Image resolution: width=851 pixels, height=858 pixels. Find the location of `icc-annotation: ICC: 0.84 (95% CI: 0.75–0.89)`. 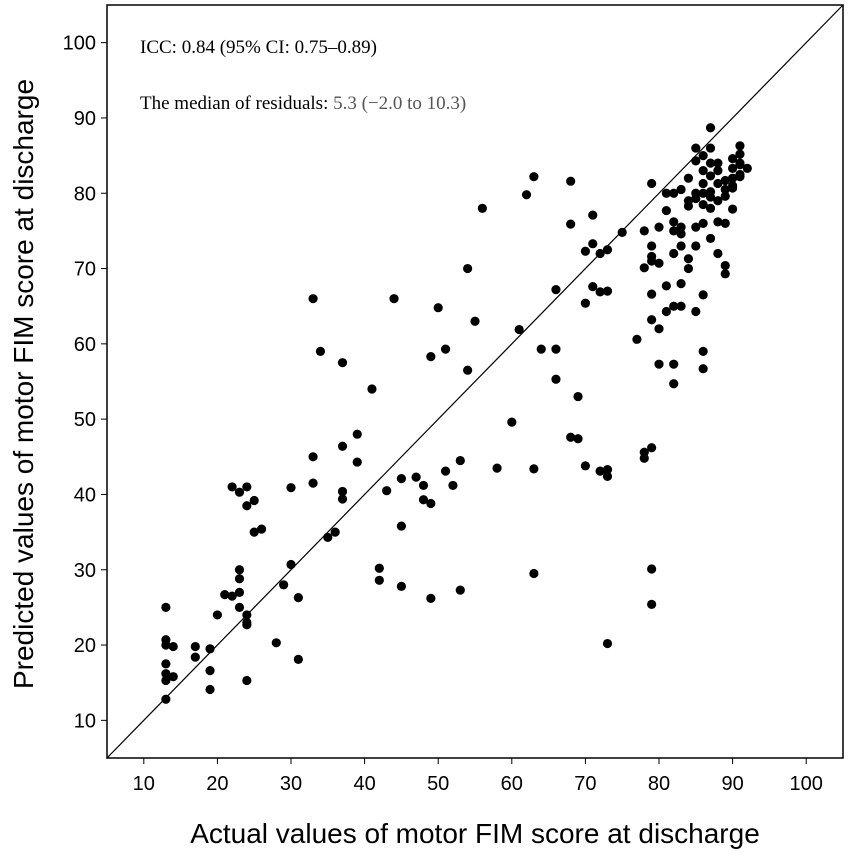

icc-annotation: ICC: 0.84 (95% CI: 0.75–0.89) is located at coordinates (258, 47).